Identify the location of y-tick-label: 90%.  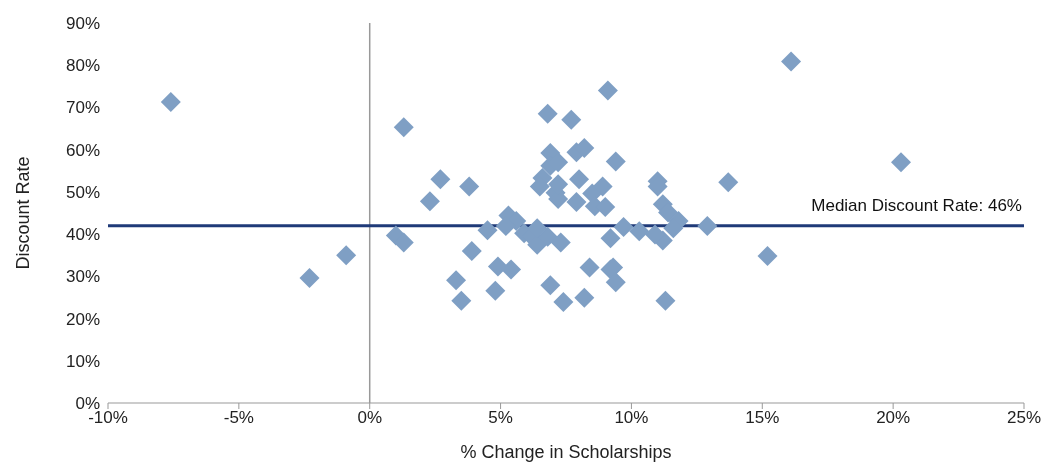
(82, 24).